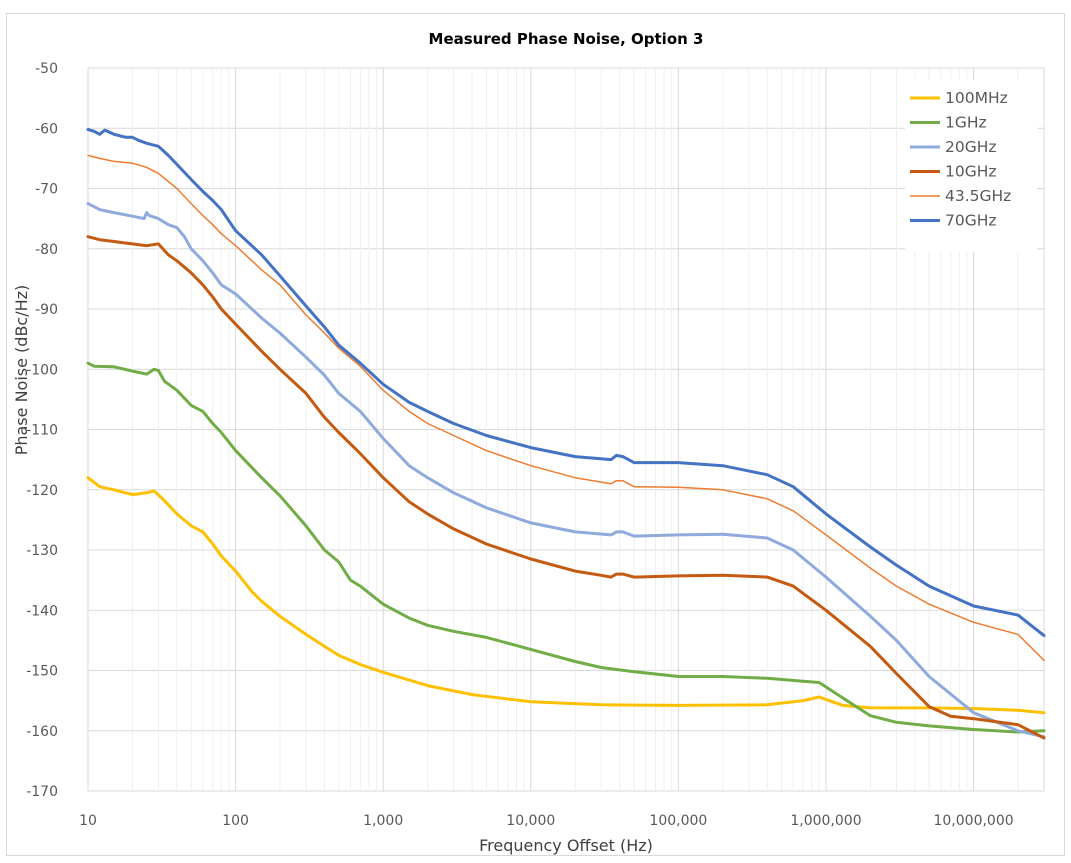  What do you see at coordinates (566, 845) in the screenshot?
I see `x-axis-title: Frequency Offset (Hz)` at bounding box center [566, 845].